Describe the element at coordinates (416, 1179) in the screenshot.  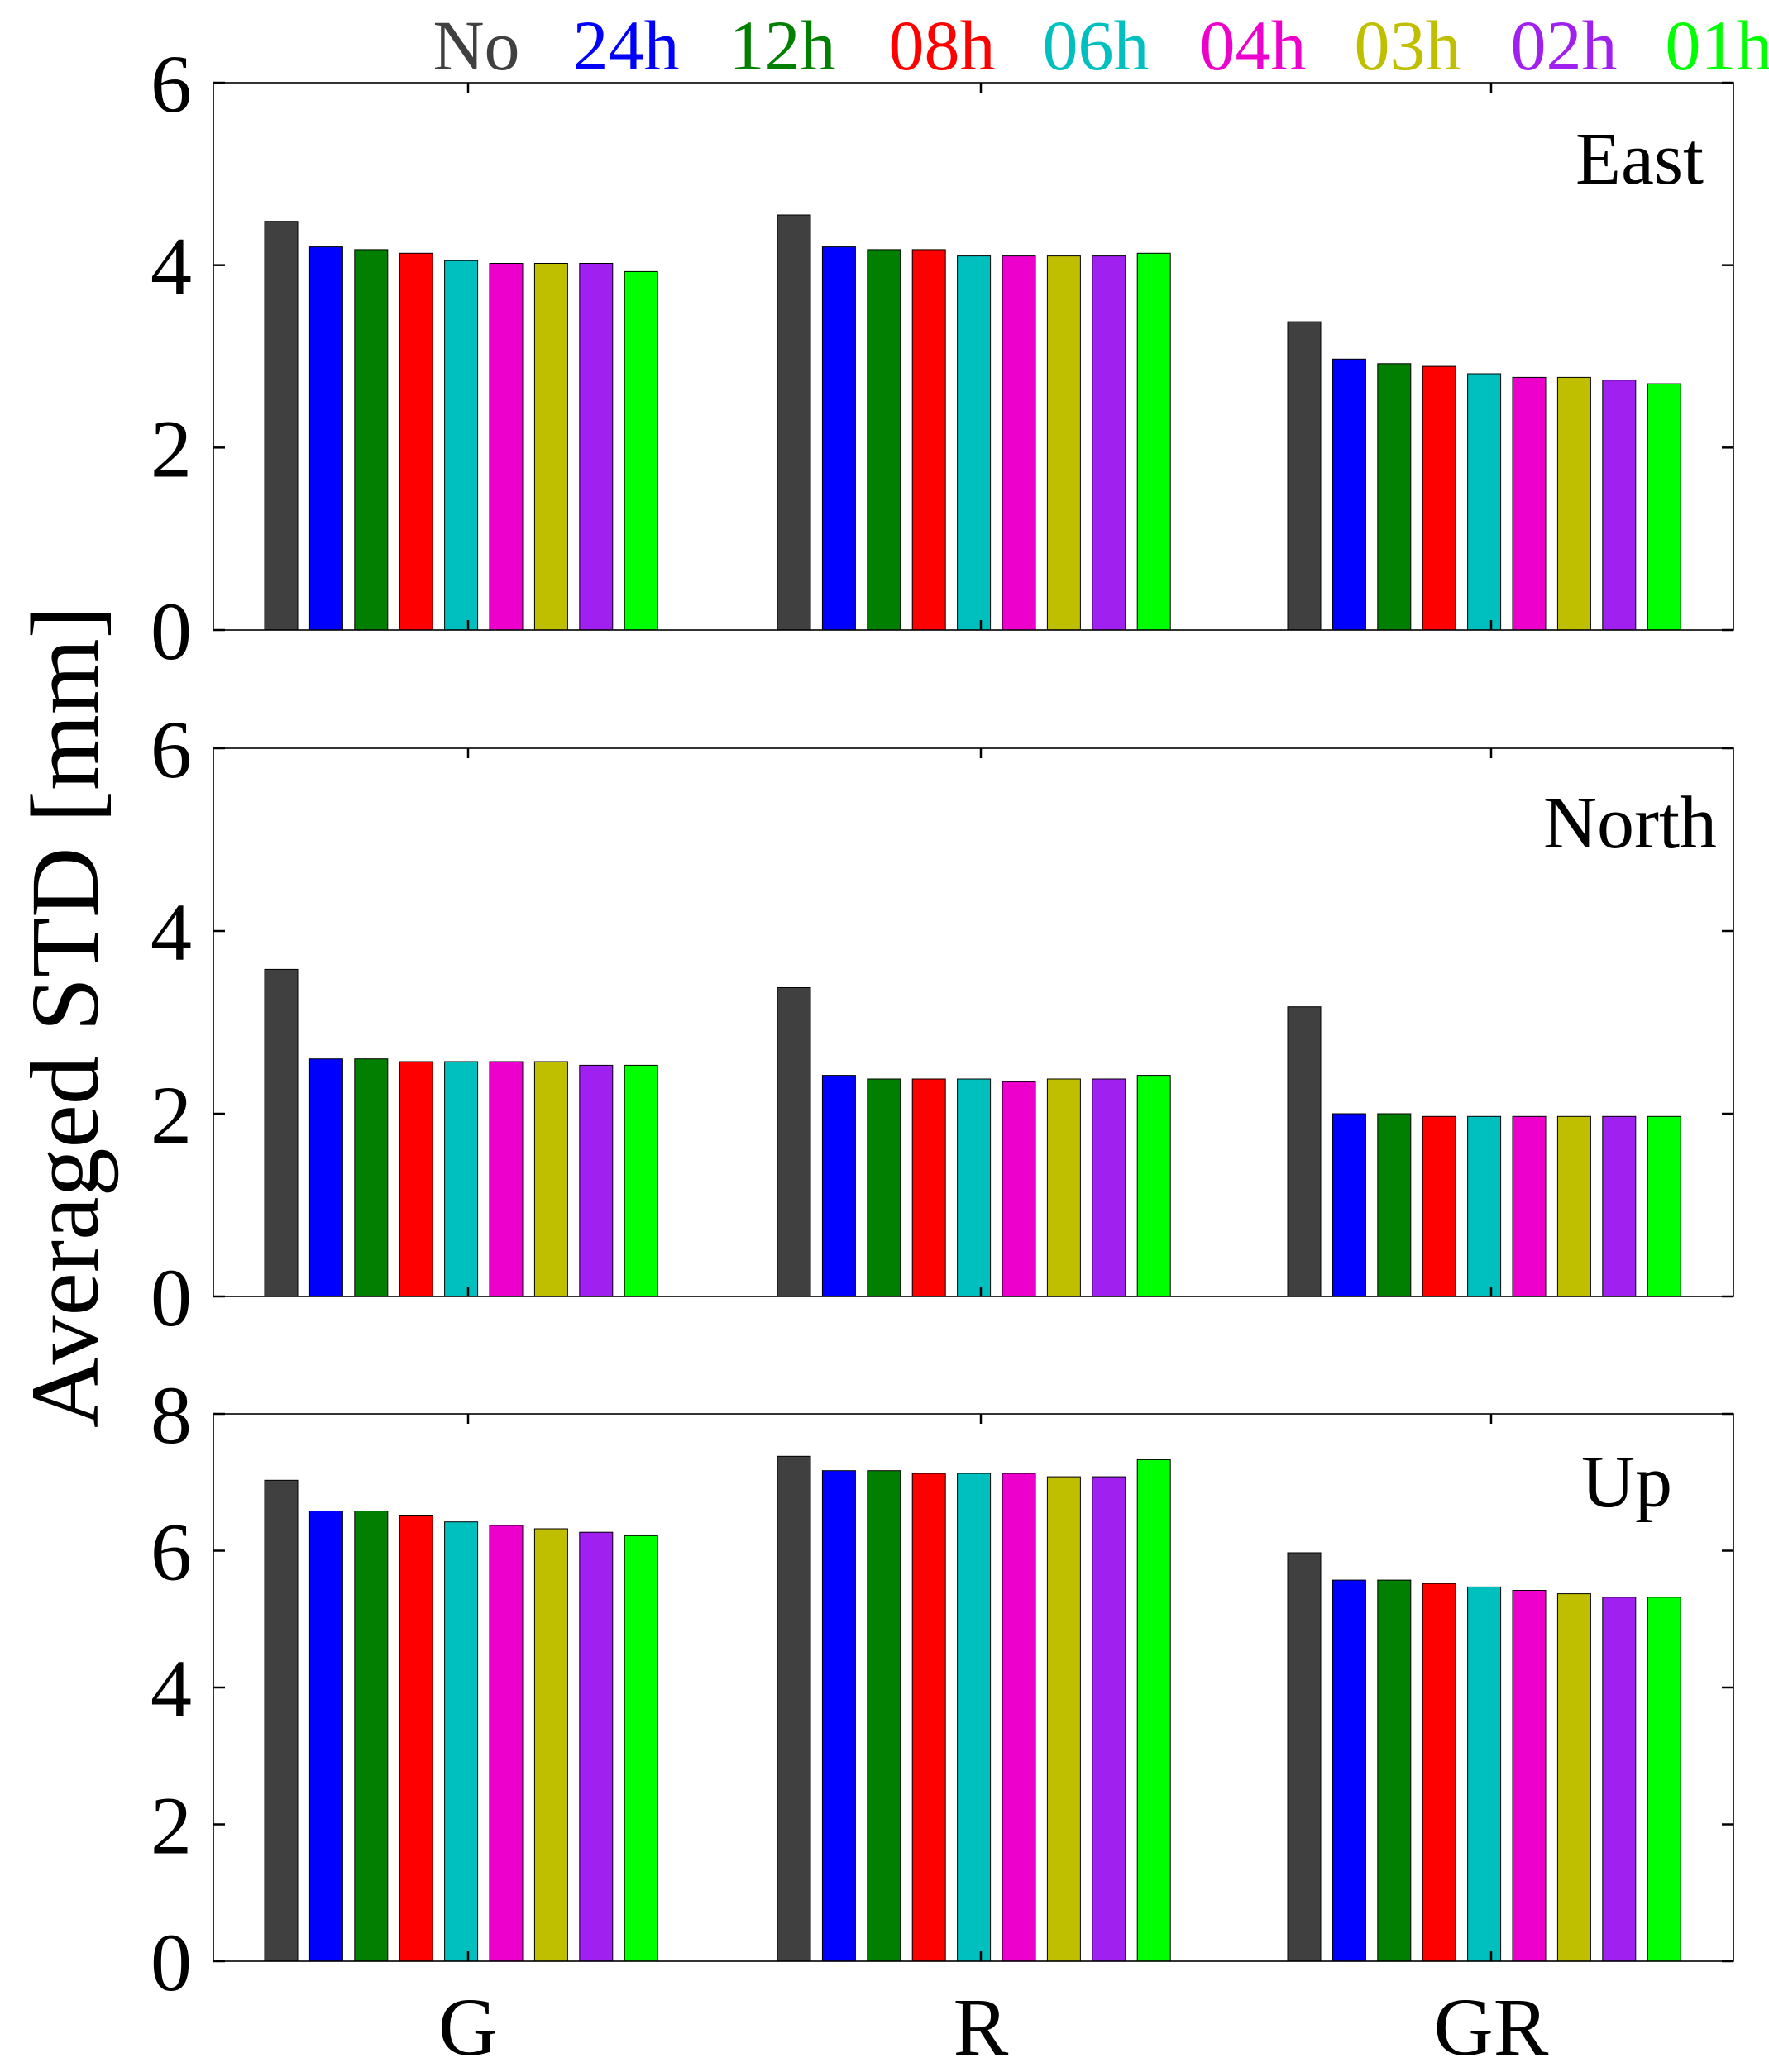
I see `bar-north-g-08h` at that location.